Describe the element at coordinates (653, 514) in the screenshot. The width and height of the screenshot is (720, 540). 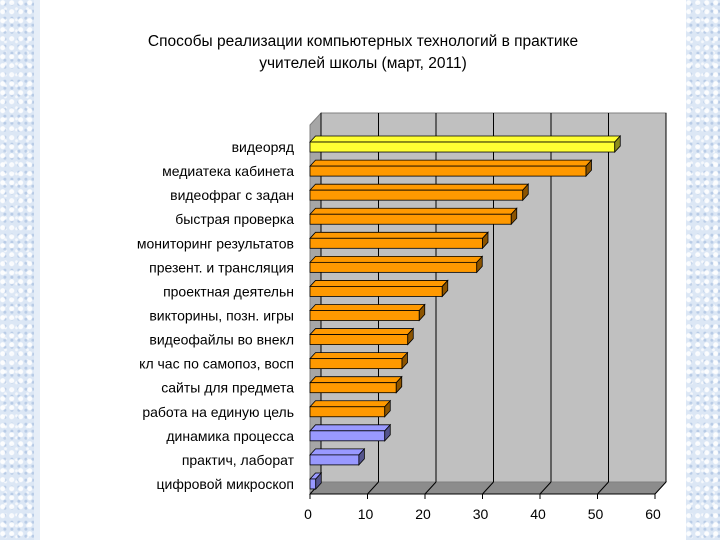
I see `x-tick-label: 60` at that location.